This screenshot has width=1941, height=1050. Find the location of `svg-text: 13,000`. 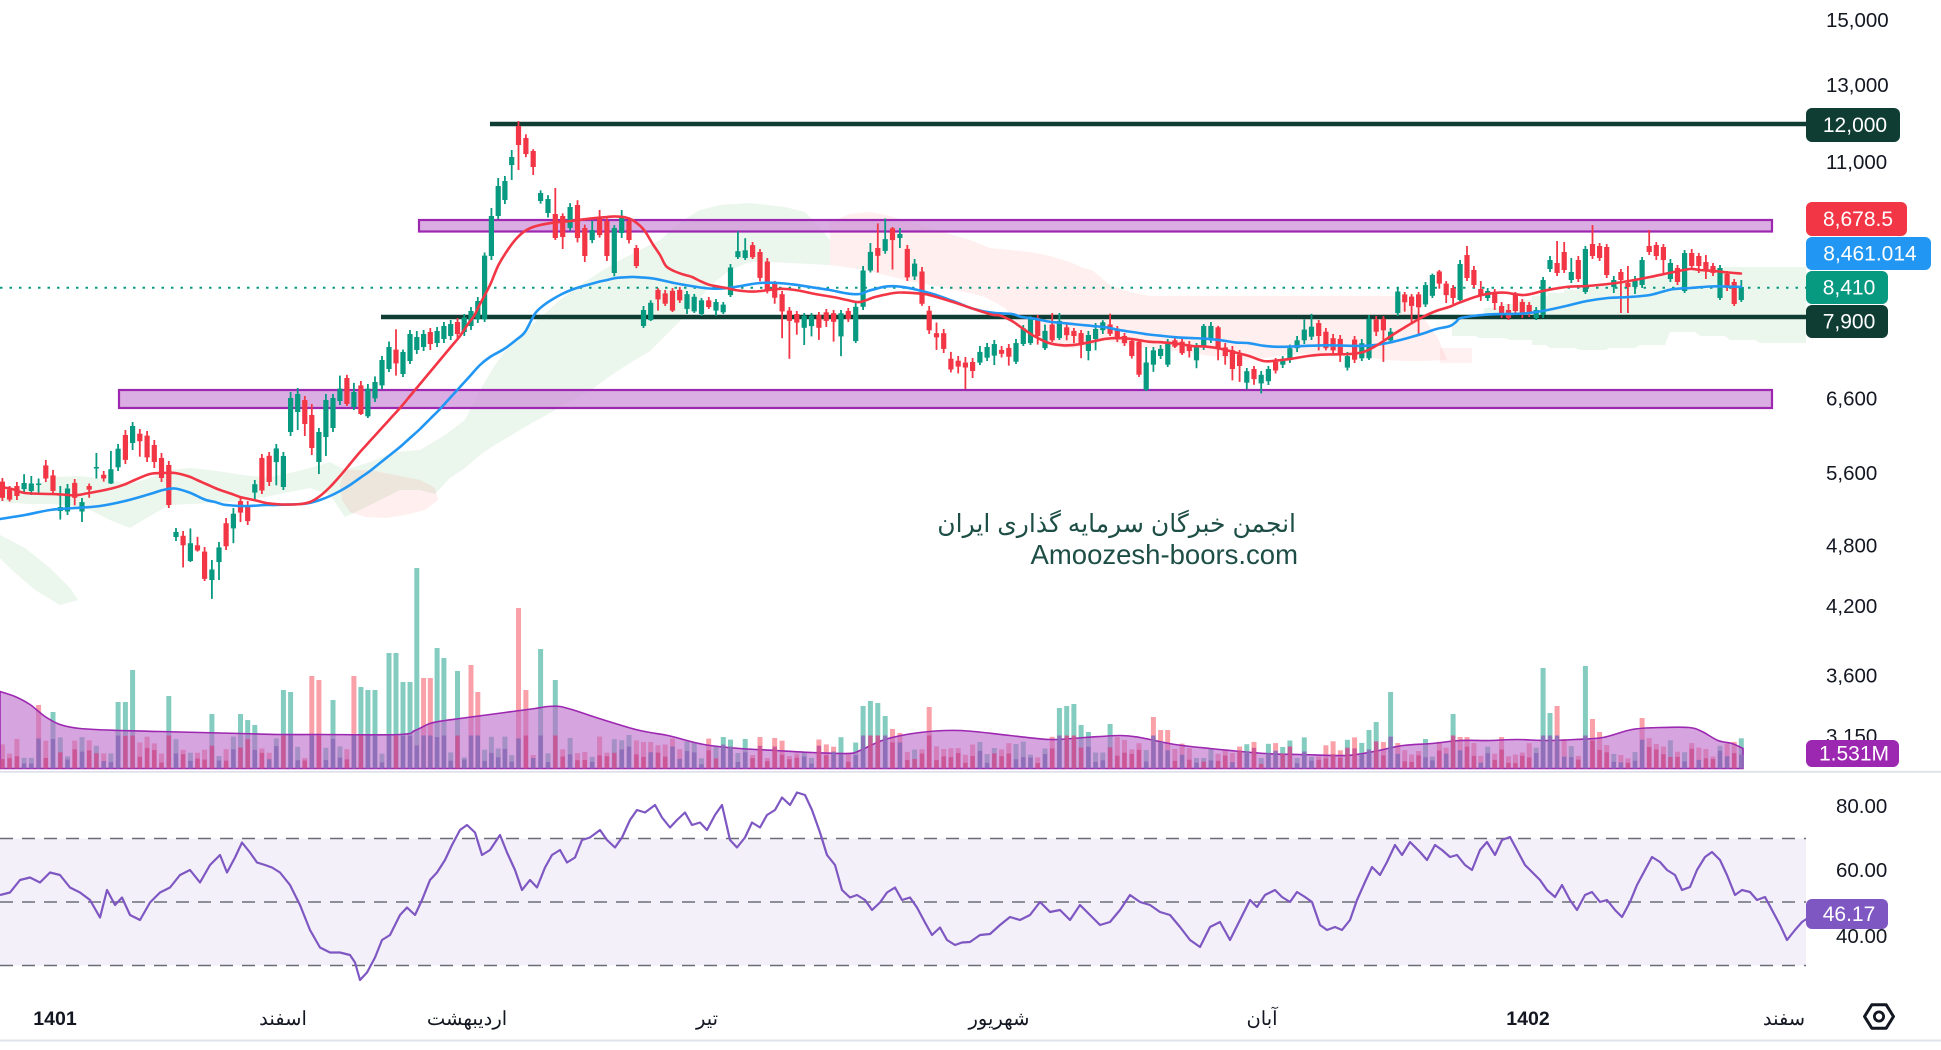

svg-text: 13,000 is located at coordinates (1857, 85).